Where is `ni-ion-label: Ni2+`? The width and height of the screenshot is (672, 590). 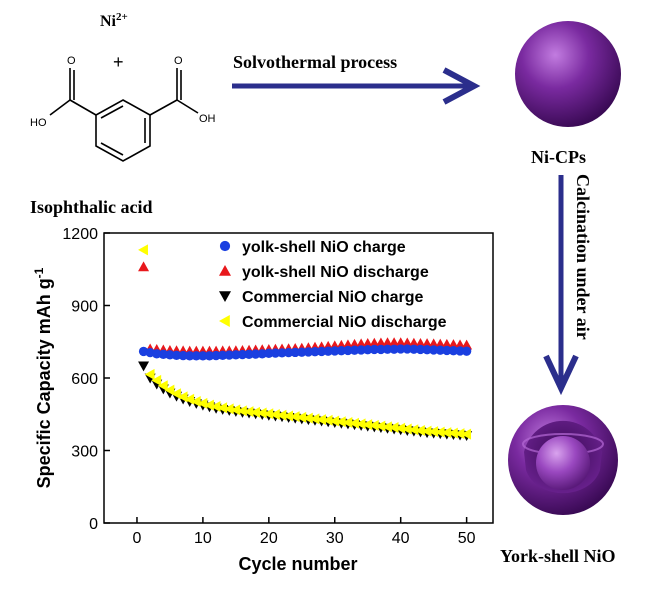
ni-ion-label: Ni2+ is located at coordinates (114, 20).